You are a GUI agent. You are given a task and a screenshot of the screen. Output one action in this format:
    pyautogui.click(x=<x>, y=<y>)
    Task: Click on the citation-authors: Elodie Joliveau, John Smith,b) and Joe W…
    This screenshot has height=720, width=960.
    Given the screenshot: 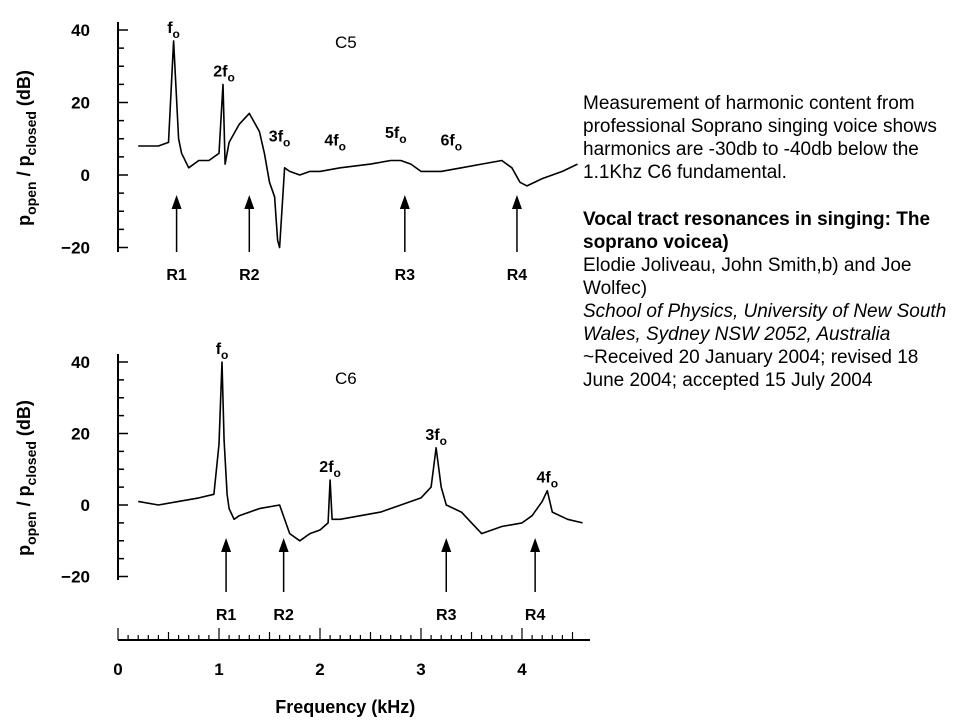 What is the action you would take?
    pyautogui.click(x=747, y=277)
    